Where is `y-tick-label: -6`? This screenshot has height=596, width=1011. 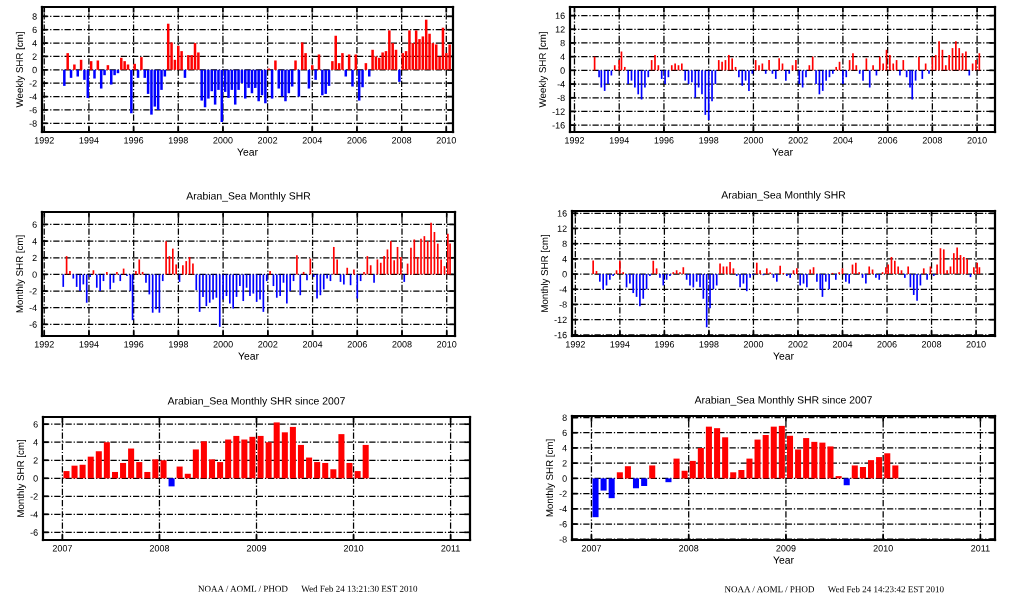 y-tick-label: -6 is located at coordinates (33, 324).